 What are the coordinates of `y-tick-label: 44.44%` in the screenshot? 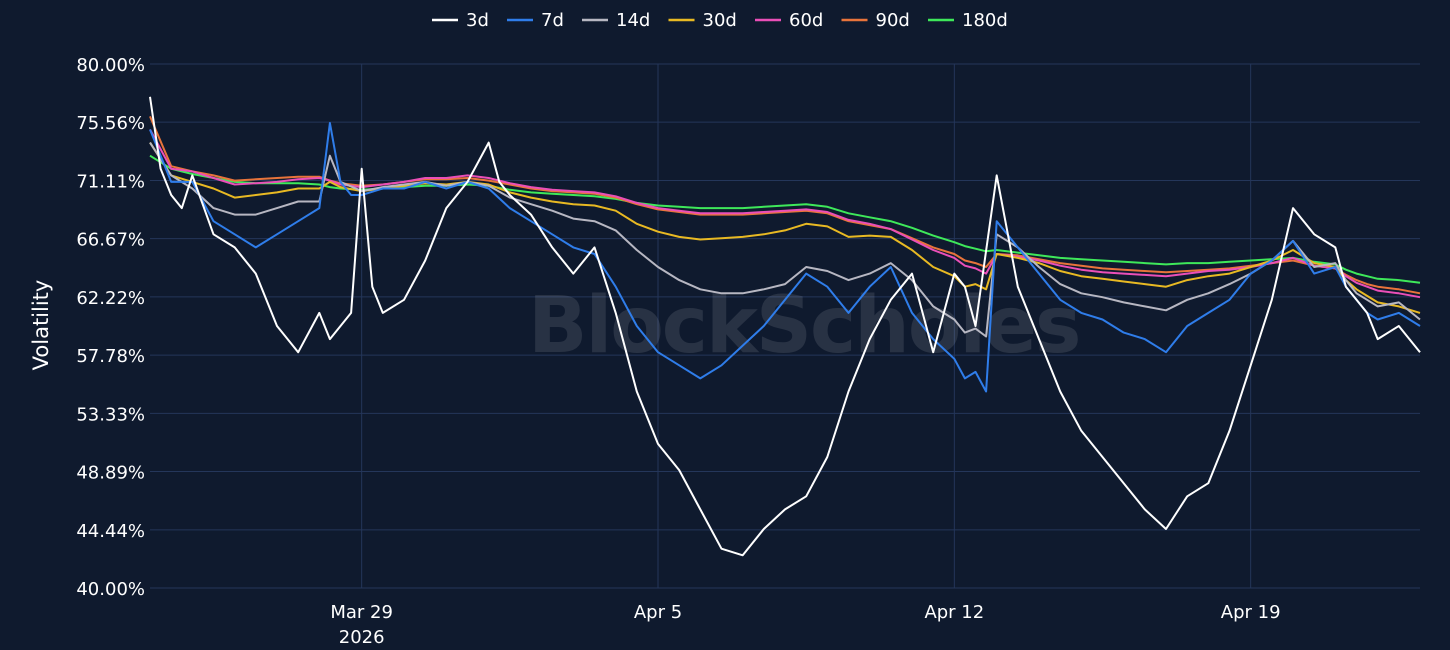 It's located at (110, 531).